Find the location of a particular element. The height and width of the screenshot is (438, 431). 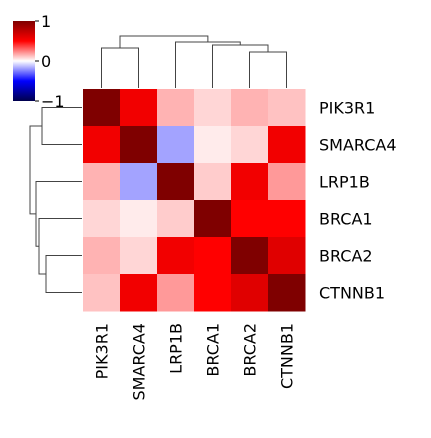

cell-lrp1b-brca1 is located at coordinates (213, 182).